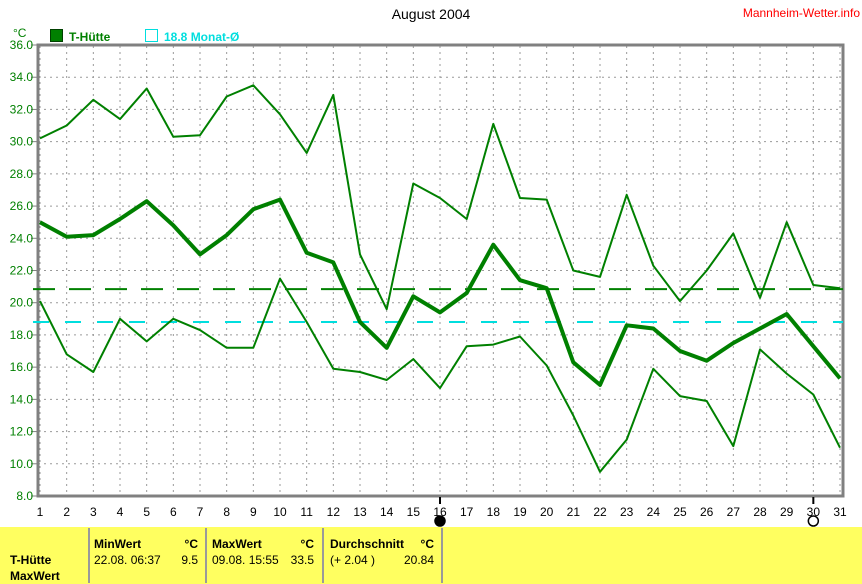  Describe the element at coordinates (367, 544) in the screenshot. I see `durchschnitt-header: Durchschnitt` at that location.